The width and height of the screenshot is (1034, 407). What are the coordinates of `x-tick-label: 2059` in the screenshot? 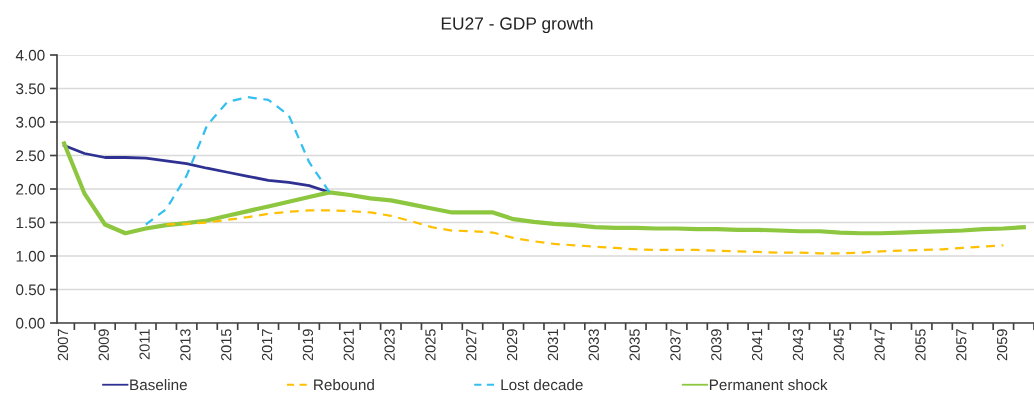 It's located at (1002, 345).